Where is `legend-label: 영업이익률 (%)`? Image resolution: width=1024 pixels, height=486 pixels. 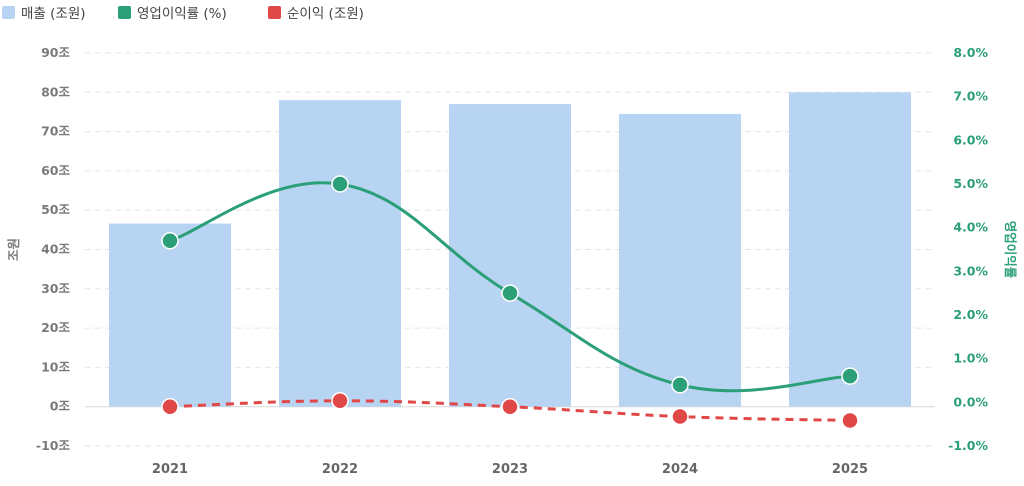
legend-label: 영업이익률 (%) is located at coordinates (182, 14).